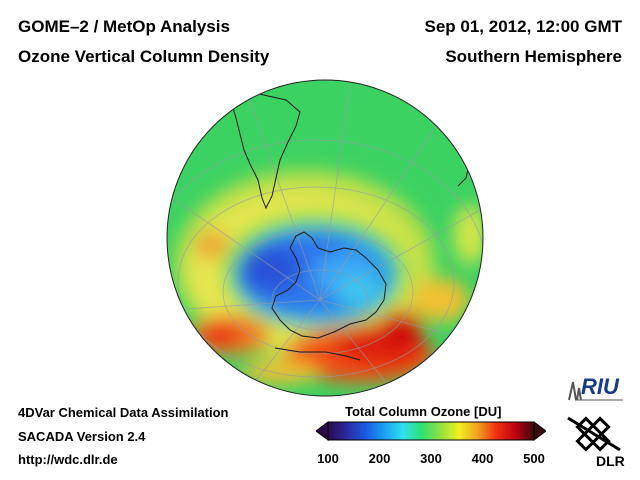 This screenshot has width=640, height=480. I want to click on footer-url: http://wdc.dlr.de, so click(68, 459).